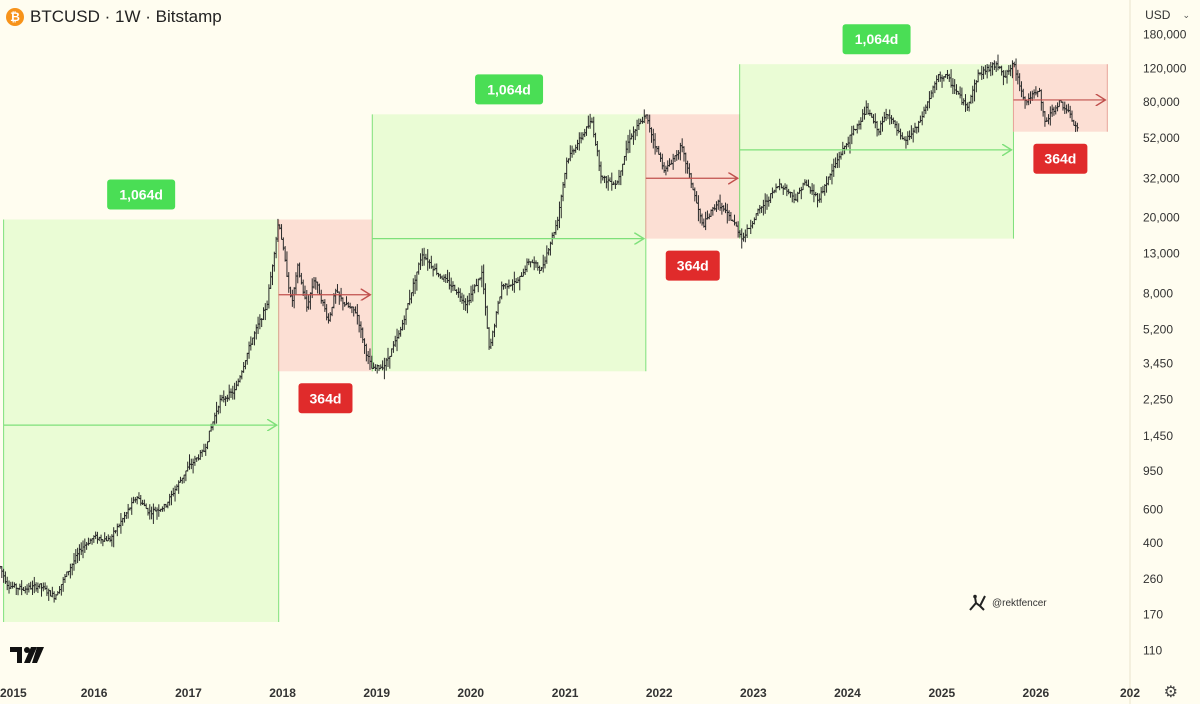 The width and height of the screenshot is (1200, 704). Describe the element at coordinates (1161, 178) in the screenshot. I see `y-tick-label: 32,000` at that location.